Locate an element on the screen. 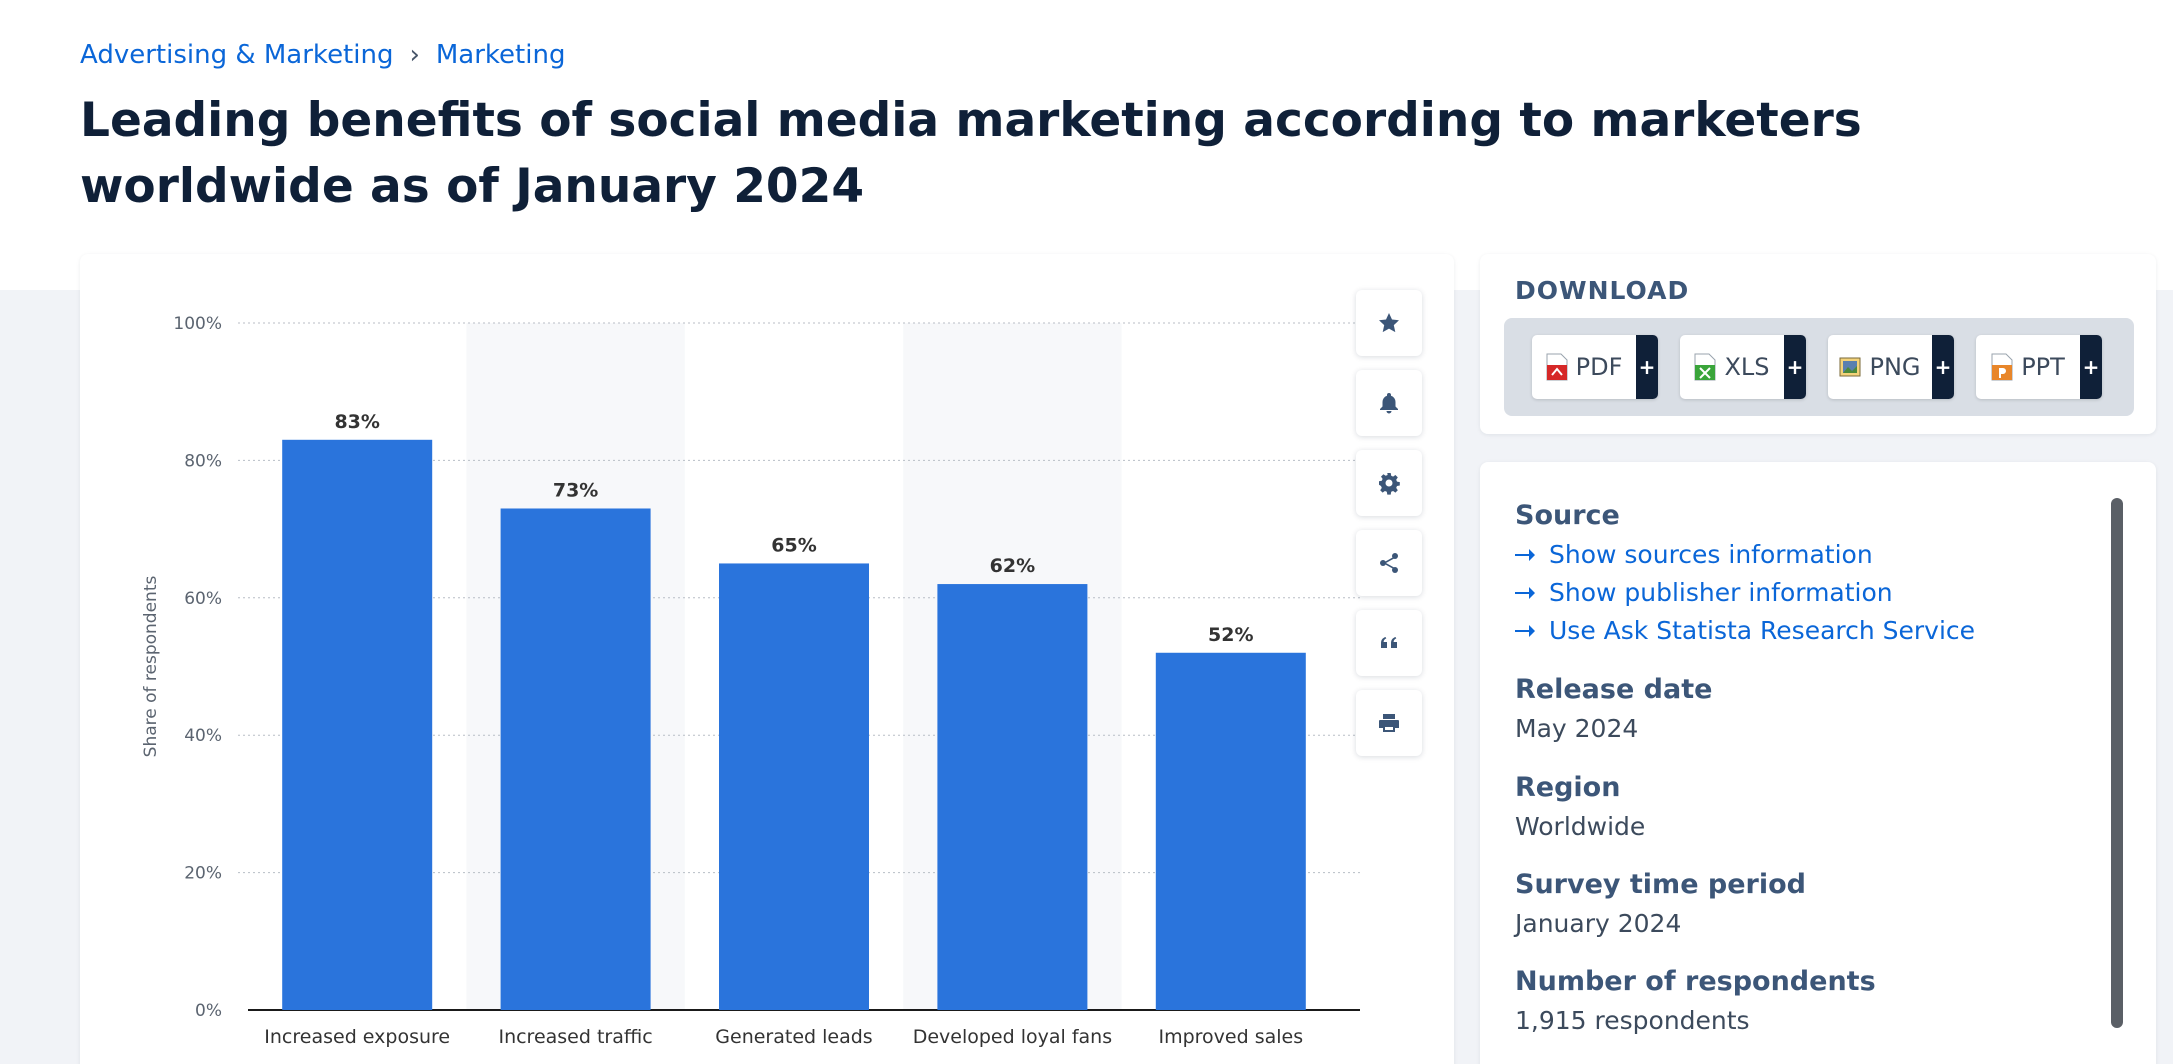 This screenshot has height=1064, width=2173. show-publisher-link: Show publisher information is located at coordinates (1704, 592).